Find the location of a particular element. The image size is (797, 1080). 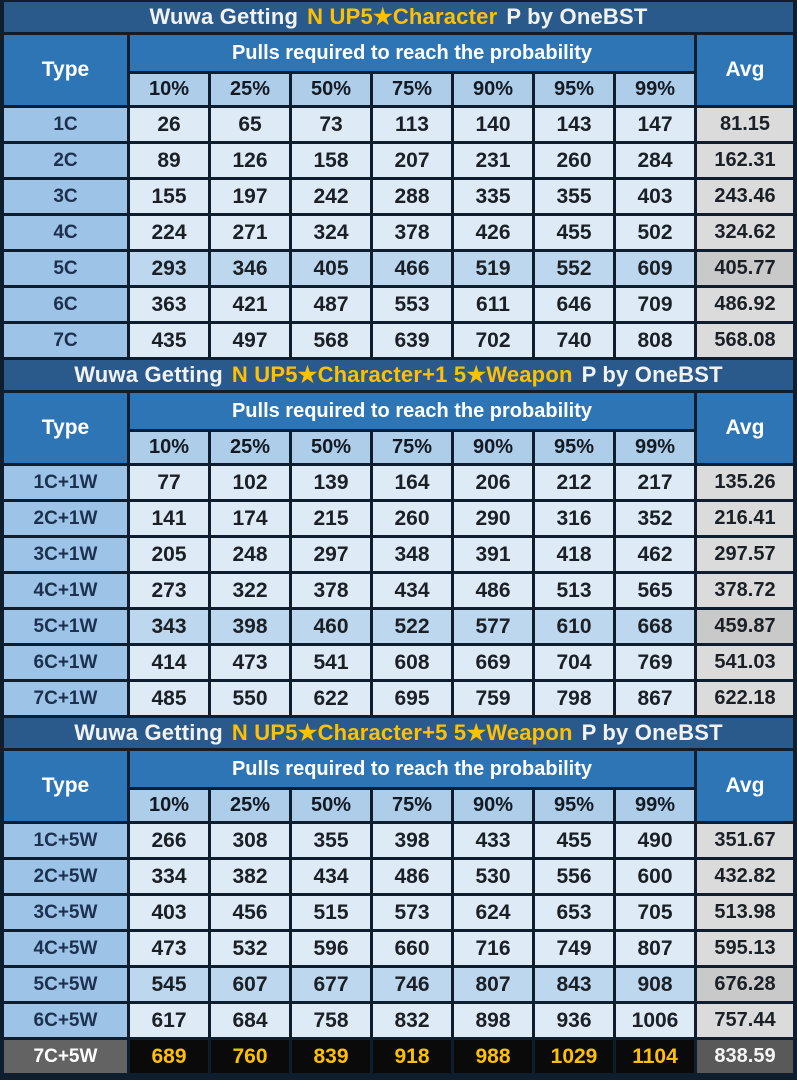

row-type-label: 6C is located at coordinates (65, 304).